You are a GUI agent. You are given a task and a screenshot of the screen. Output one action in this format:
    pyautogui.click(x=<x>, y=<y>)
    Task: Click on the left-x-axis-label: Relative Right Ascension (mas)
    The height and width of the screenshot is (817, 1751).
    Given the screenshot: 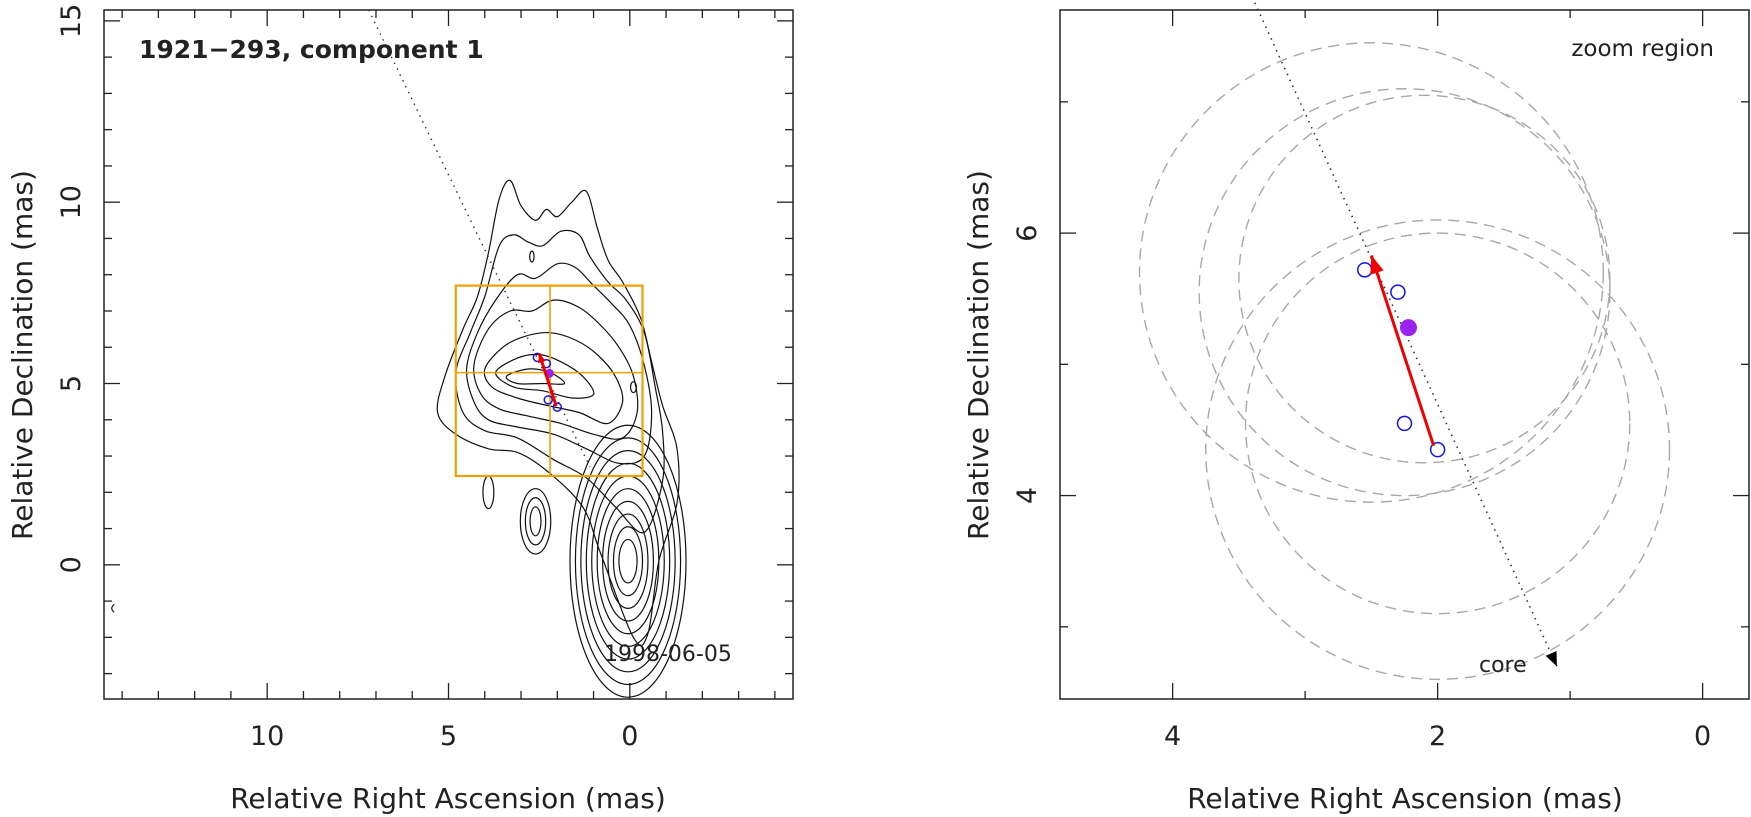 What is the action you would take?
    pyautogui.click(x=448, y=798)
    